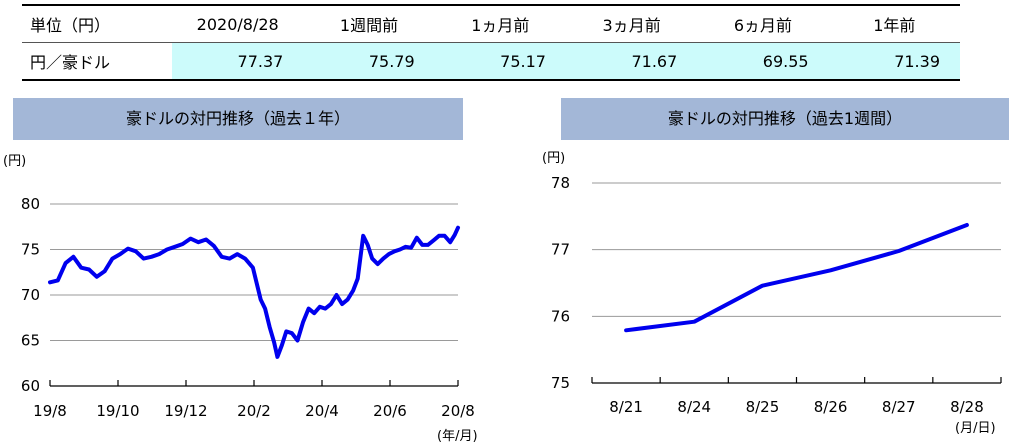 The height and width of the screenshot is (447, 1018). I want to click on row-label-aud-jpy: 円／豪ドル, so click(97, 61).